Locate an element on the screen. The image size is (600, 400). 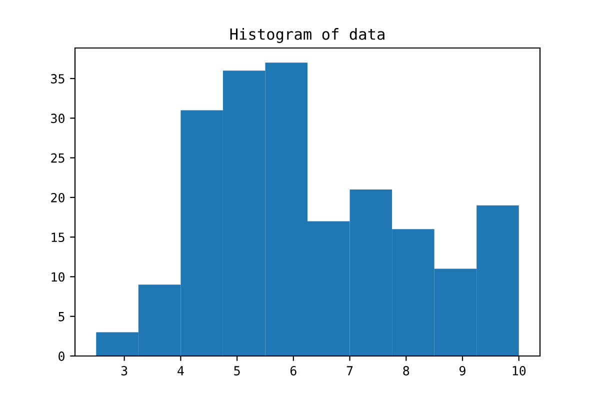
y-tick-label: 20 is located at coordinates (57, 197).